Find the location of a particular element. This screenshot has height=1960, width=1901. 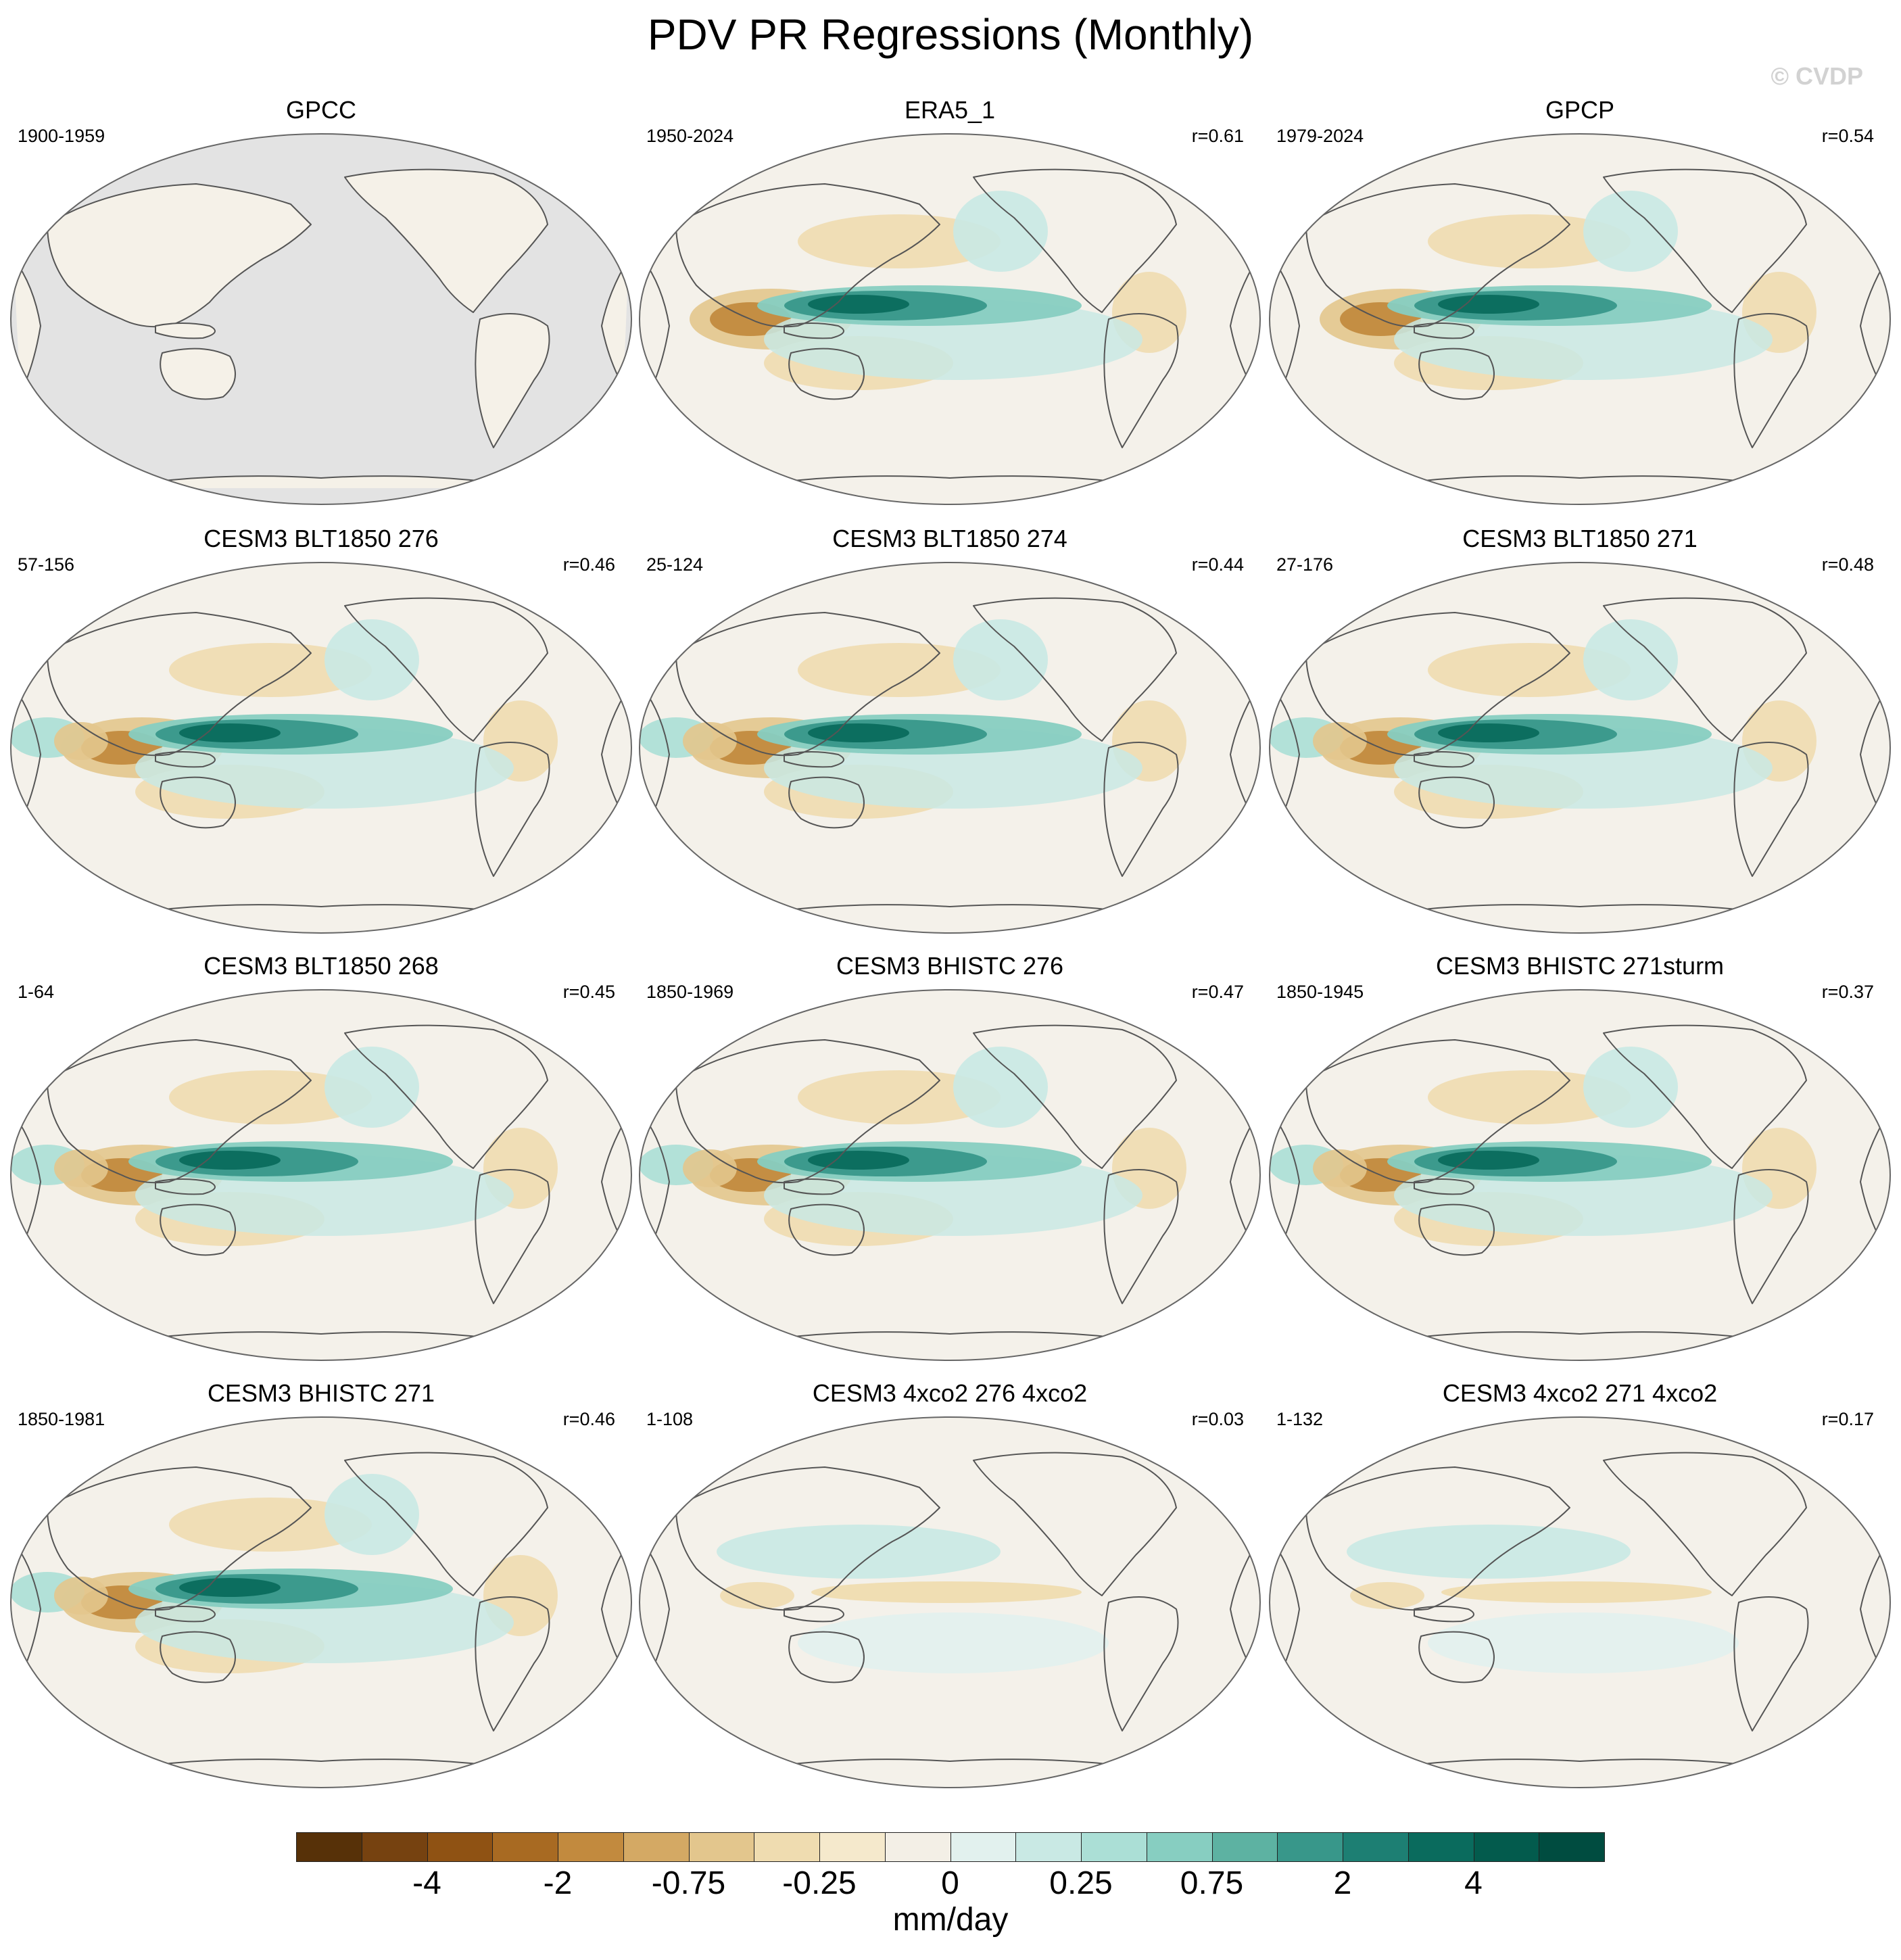

panel-correlation: r=0.37 is located at coordinates (1847, 992).